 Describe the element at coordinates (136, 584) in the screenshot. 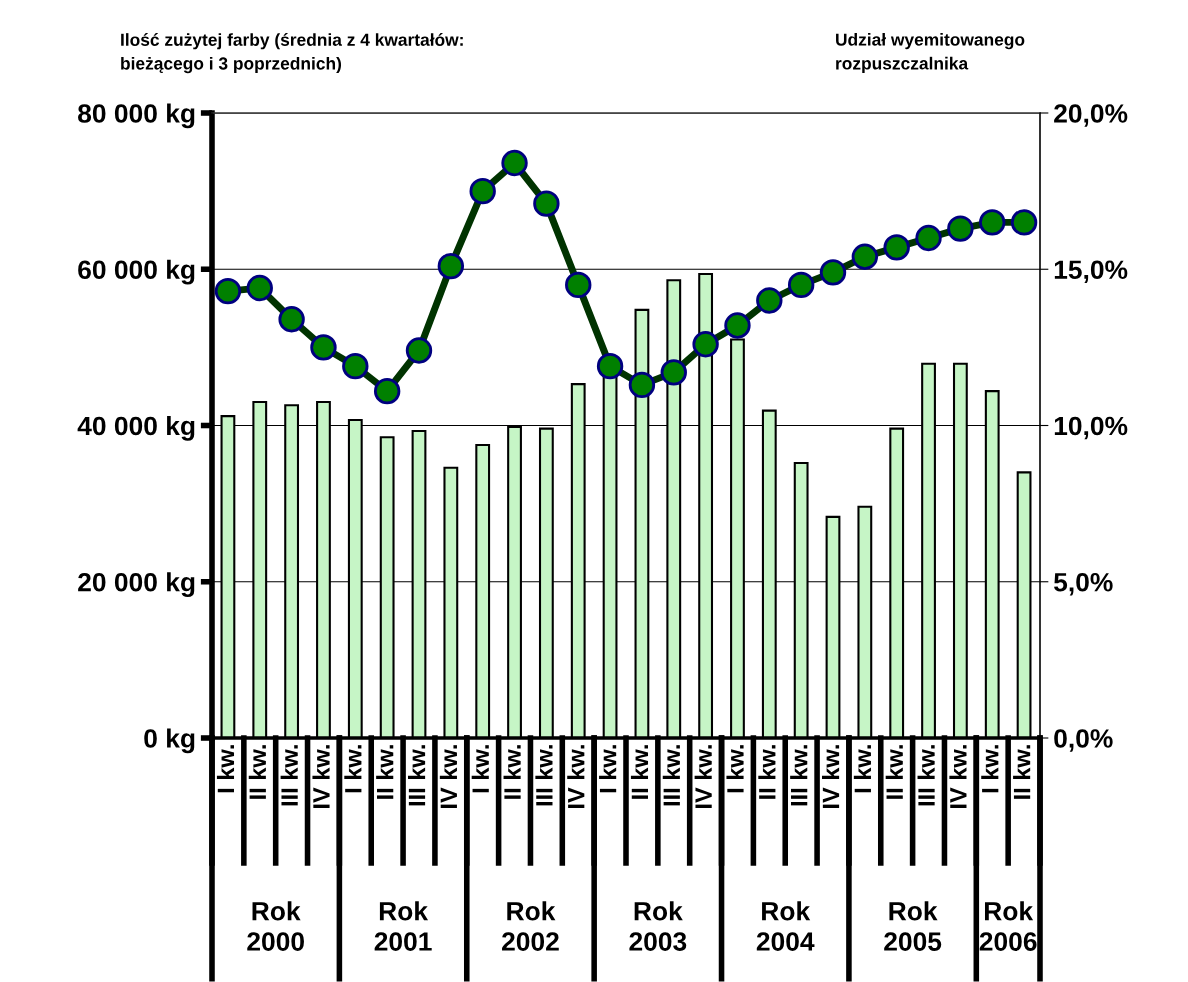

I see `y-tick-label: 20 000 kg` at that location.